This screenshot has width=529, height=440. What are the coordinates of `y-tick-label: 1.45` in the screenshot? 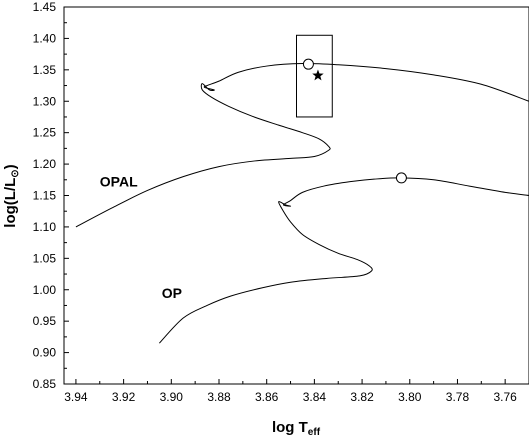 It's located at (45, 7).